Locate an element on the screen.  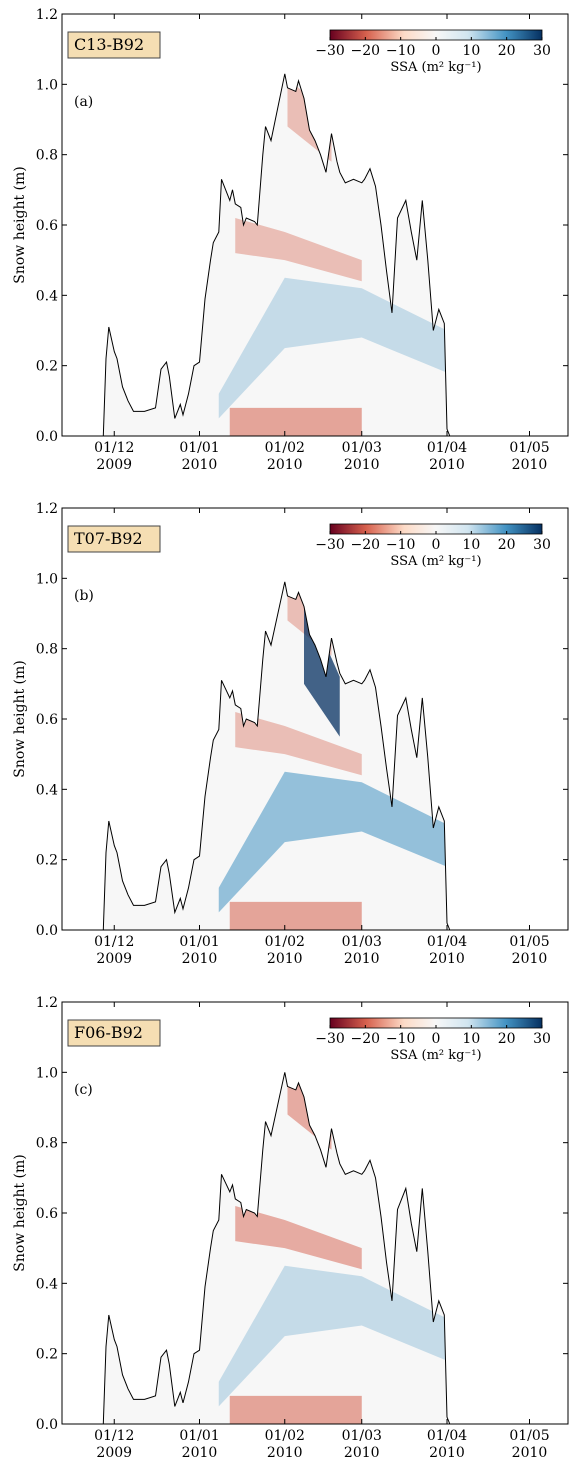
ssa-band-basal-c is located at coordinates (295, 1409).